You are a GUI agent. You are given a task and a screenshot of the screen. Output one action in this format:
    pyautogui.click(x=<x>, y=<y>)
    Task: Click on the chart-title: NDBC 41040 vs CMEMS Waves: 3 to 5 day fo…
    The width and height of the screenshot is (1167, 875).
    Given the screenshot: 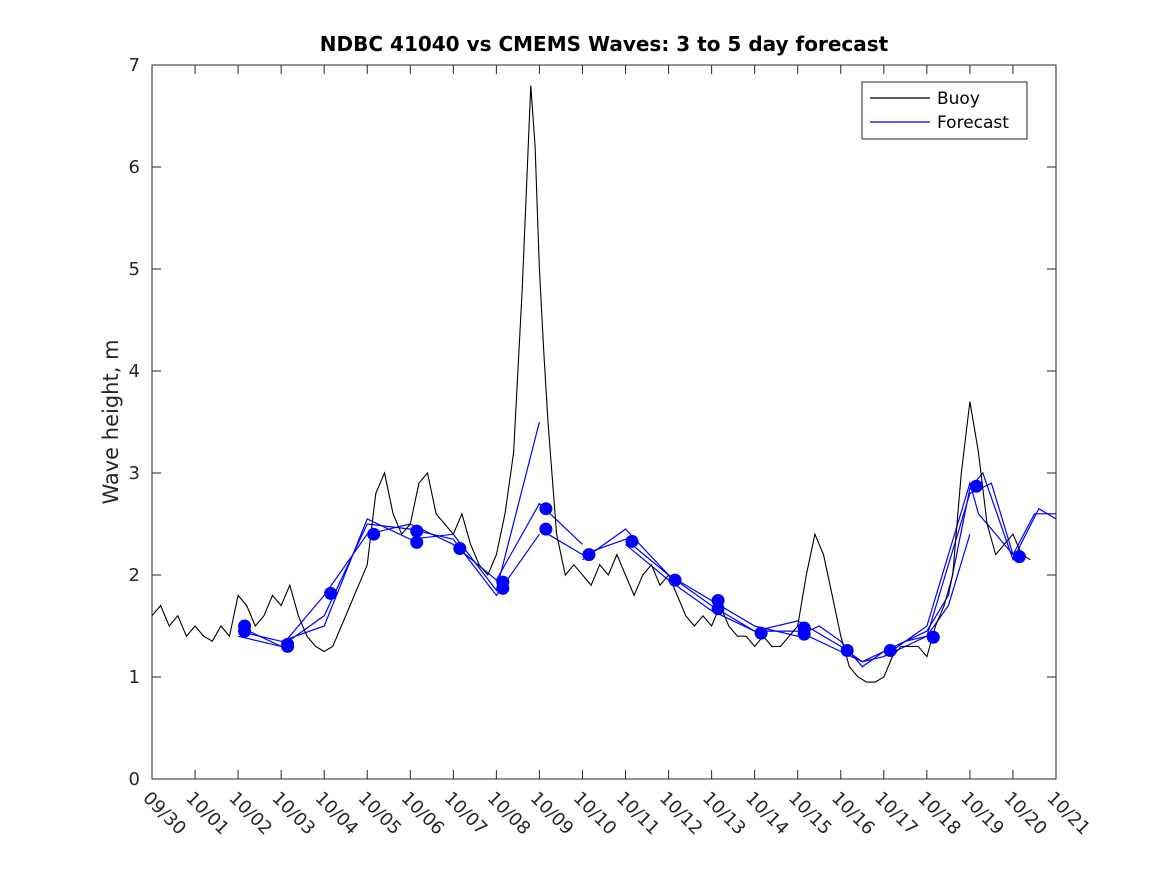 What is the action you would take?
    pyautogui.click(x=604, y=44)
    